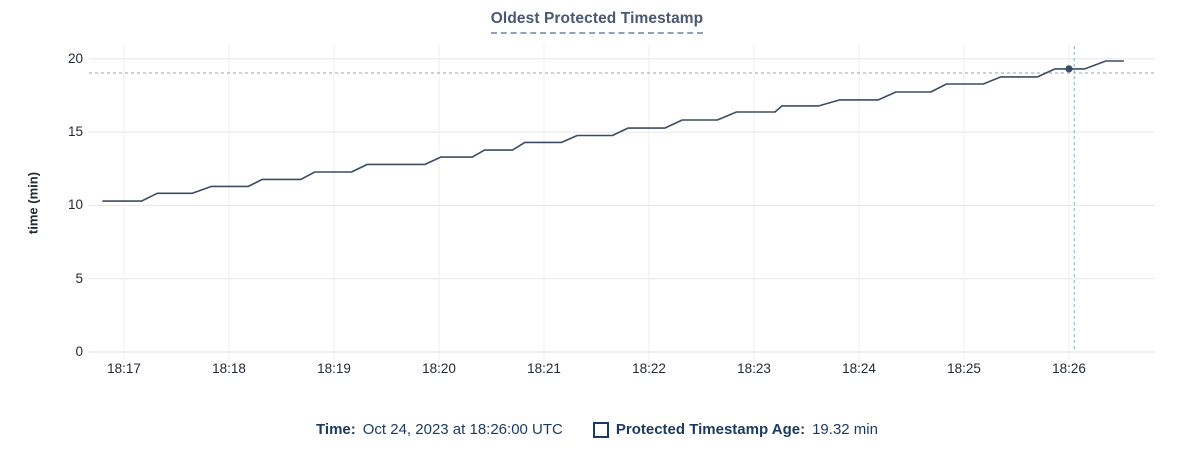 This screenshot has width=1194, height=466. I want to click on chart-title-row: Oldest Protected Timestamp, so click(597, 22).